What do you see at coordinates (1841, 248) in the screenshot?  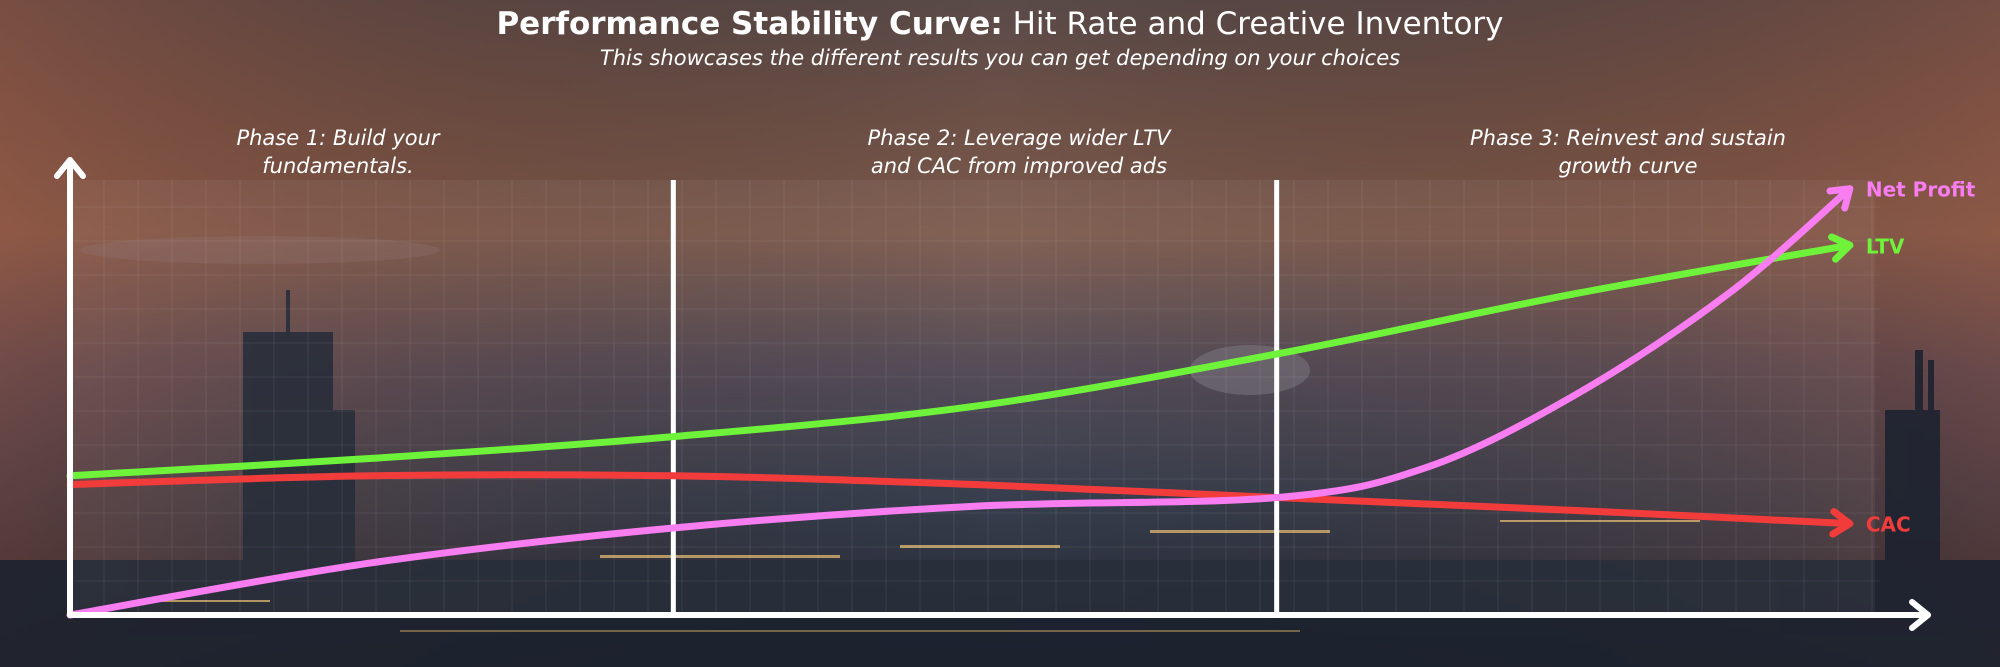 I see `ltv-arrowhead` at bounding box center [1841, 248].